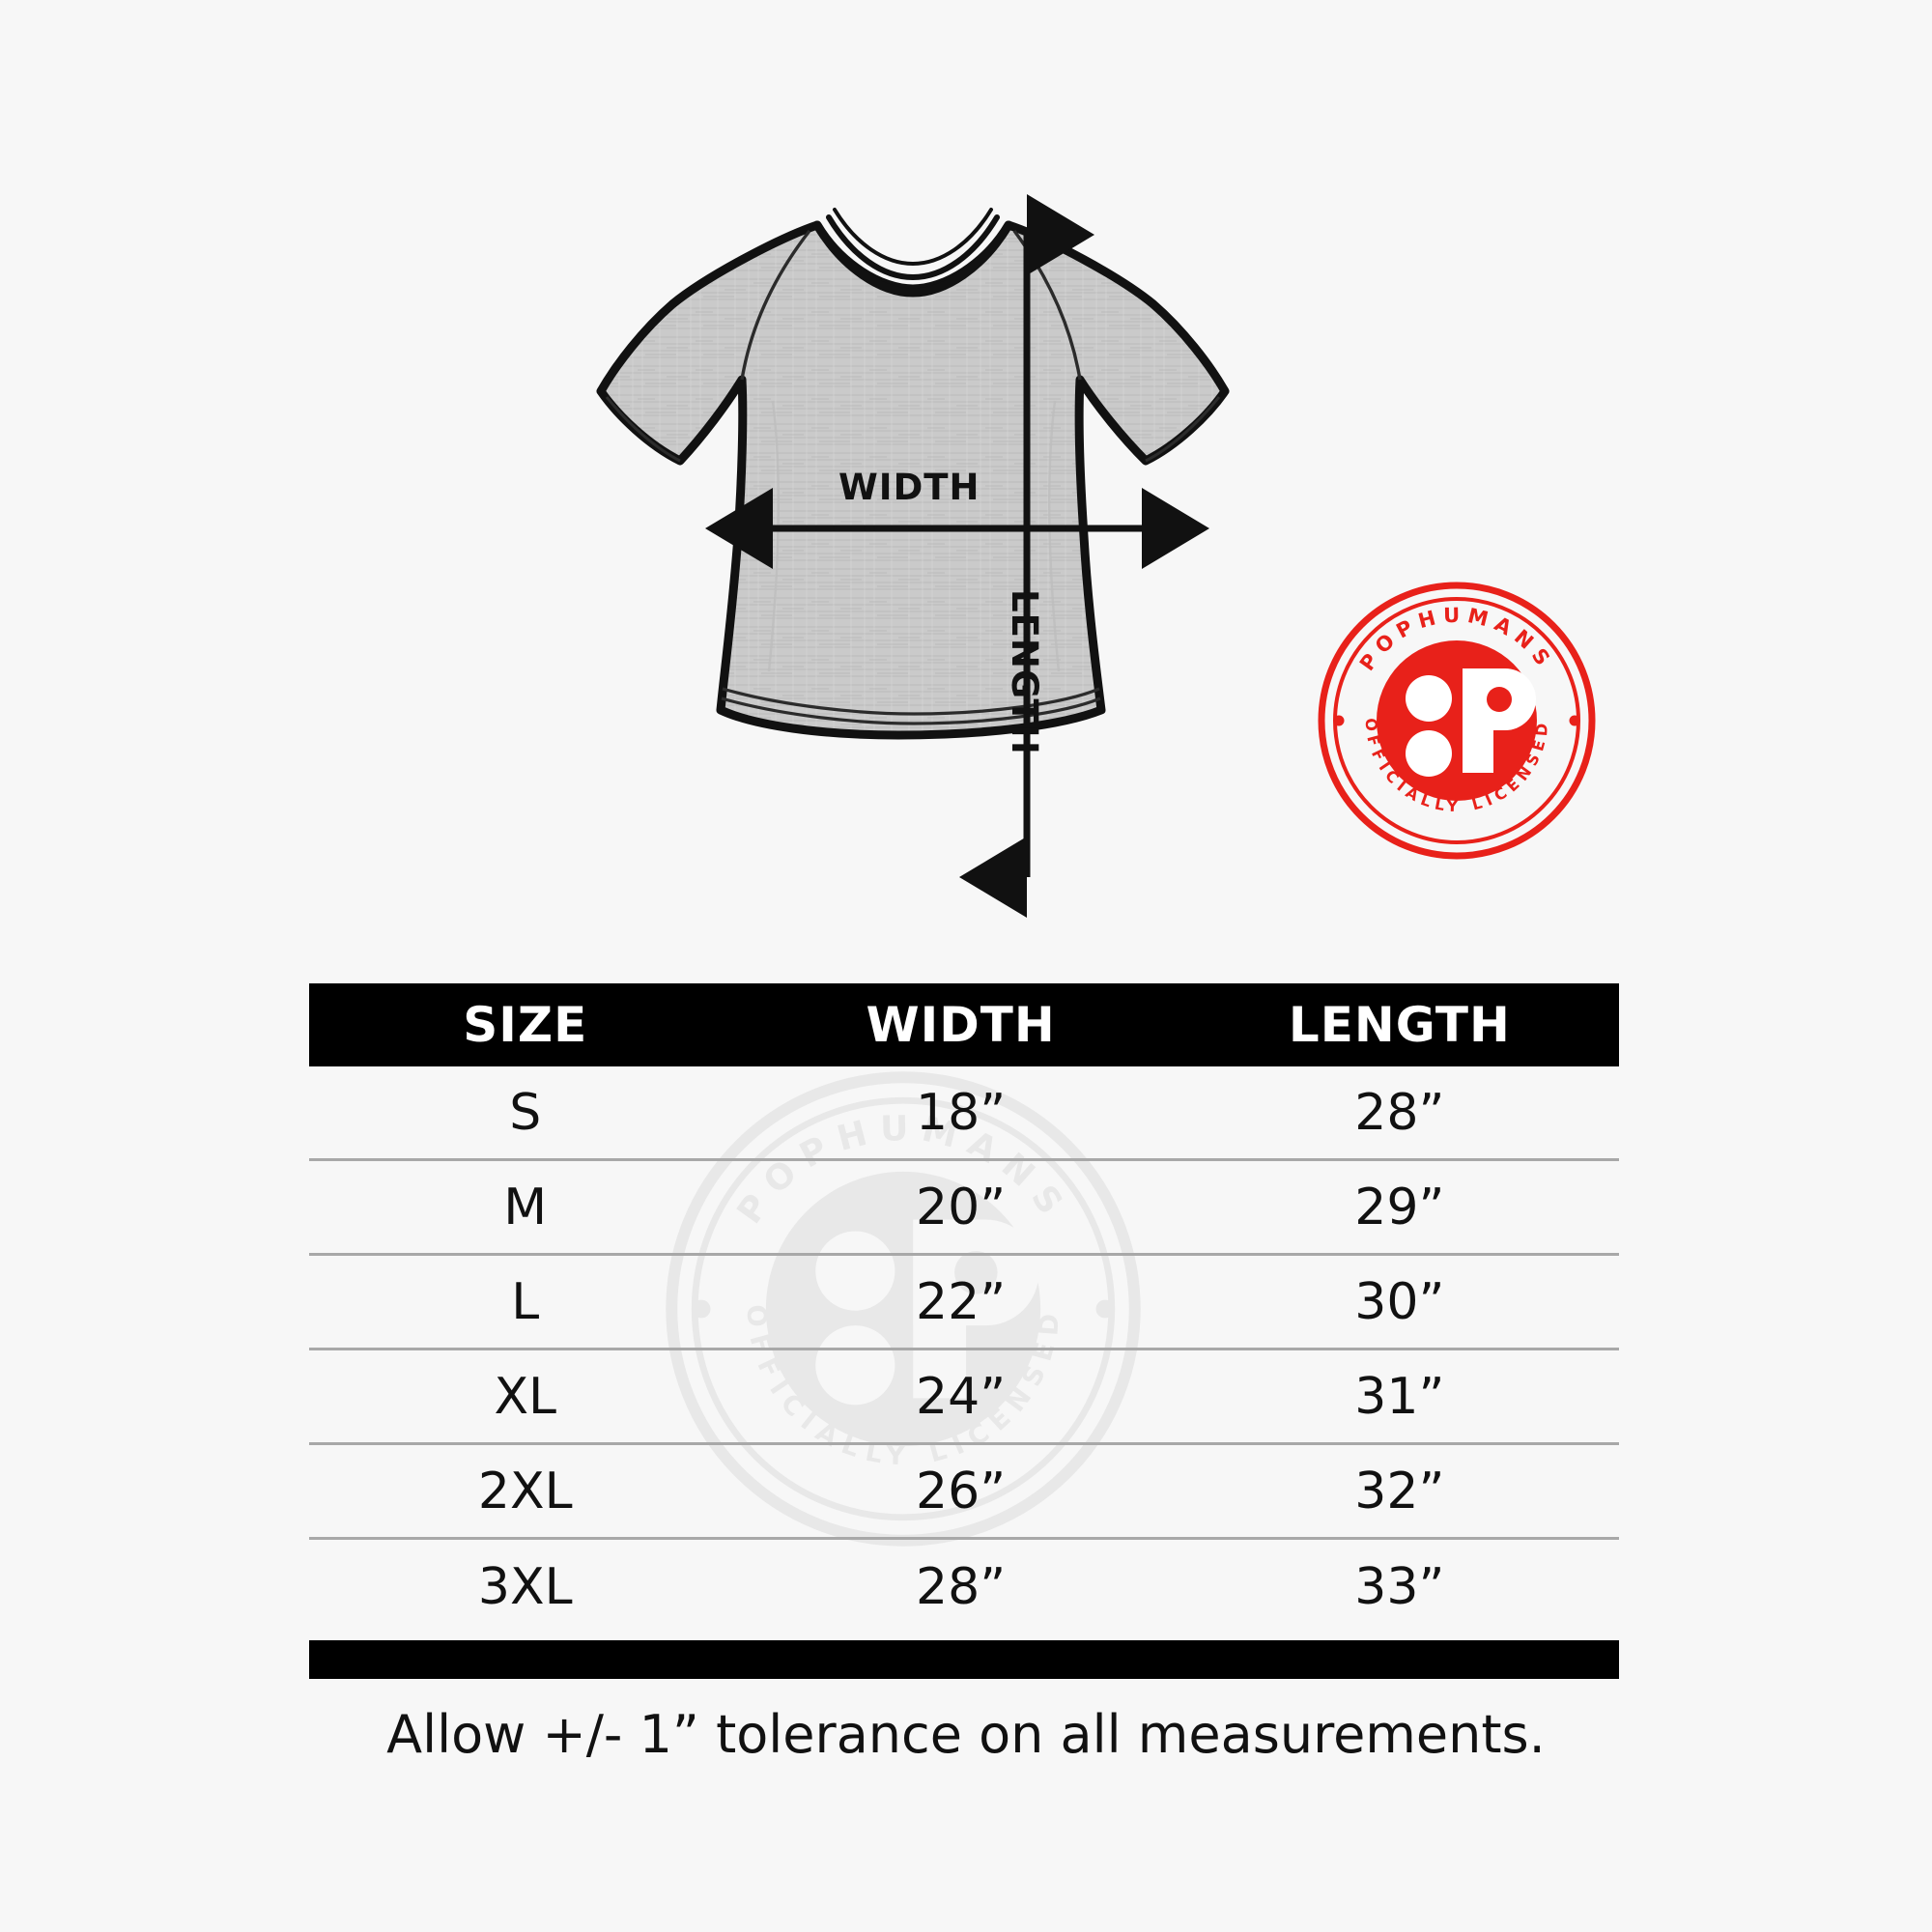 The width and height of the screenshot is (1932, 1932). What do you see at coordinates (1499, 720) in the screenshot?
I see `badge-letter-p` at bounding box center [1499, 720].